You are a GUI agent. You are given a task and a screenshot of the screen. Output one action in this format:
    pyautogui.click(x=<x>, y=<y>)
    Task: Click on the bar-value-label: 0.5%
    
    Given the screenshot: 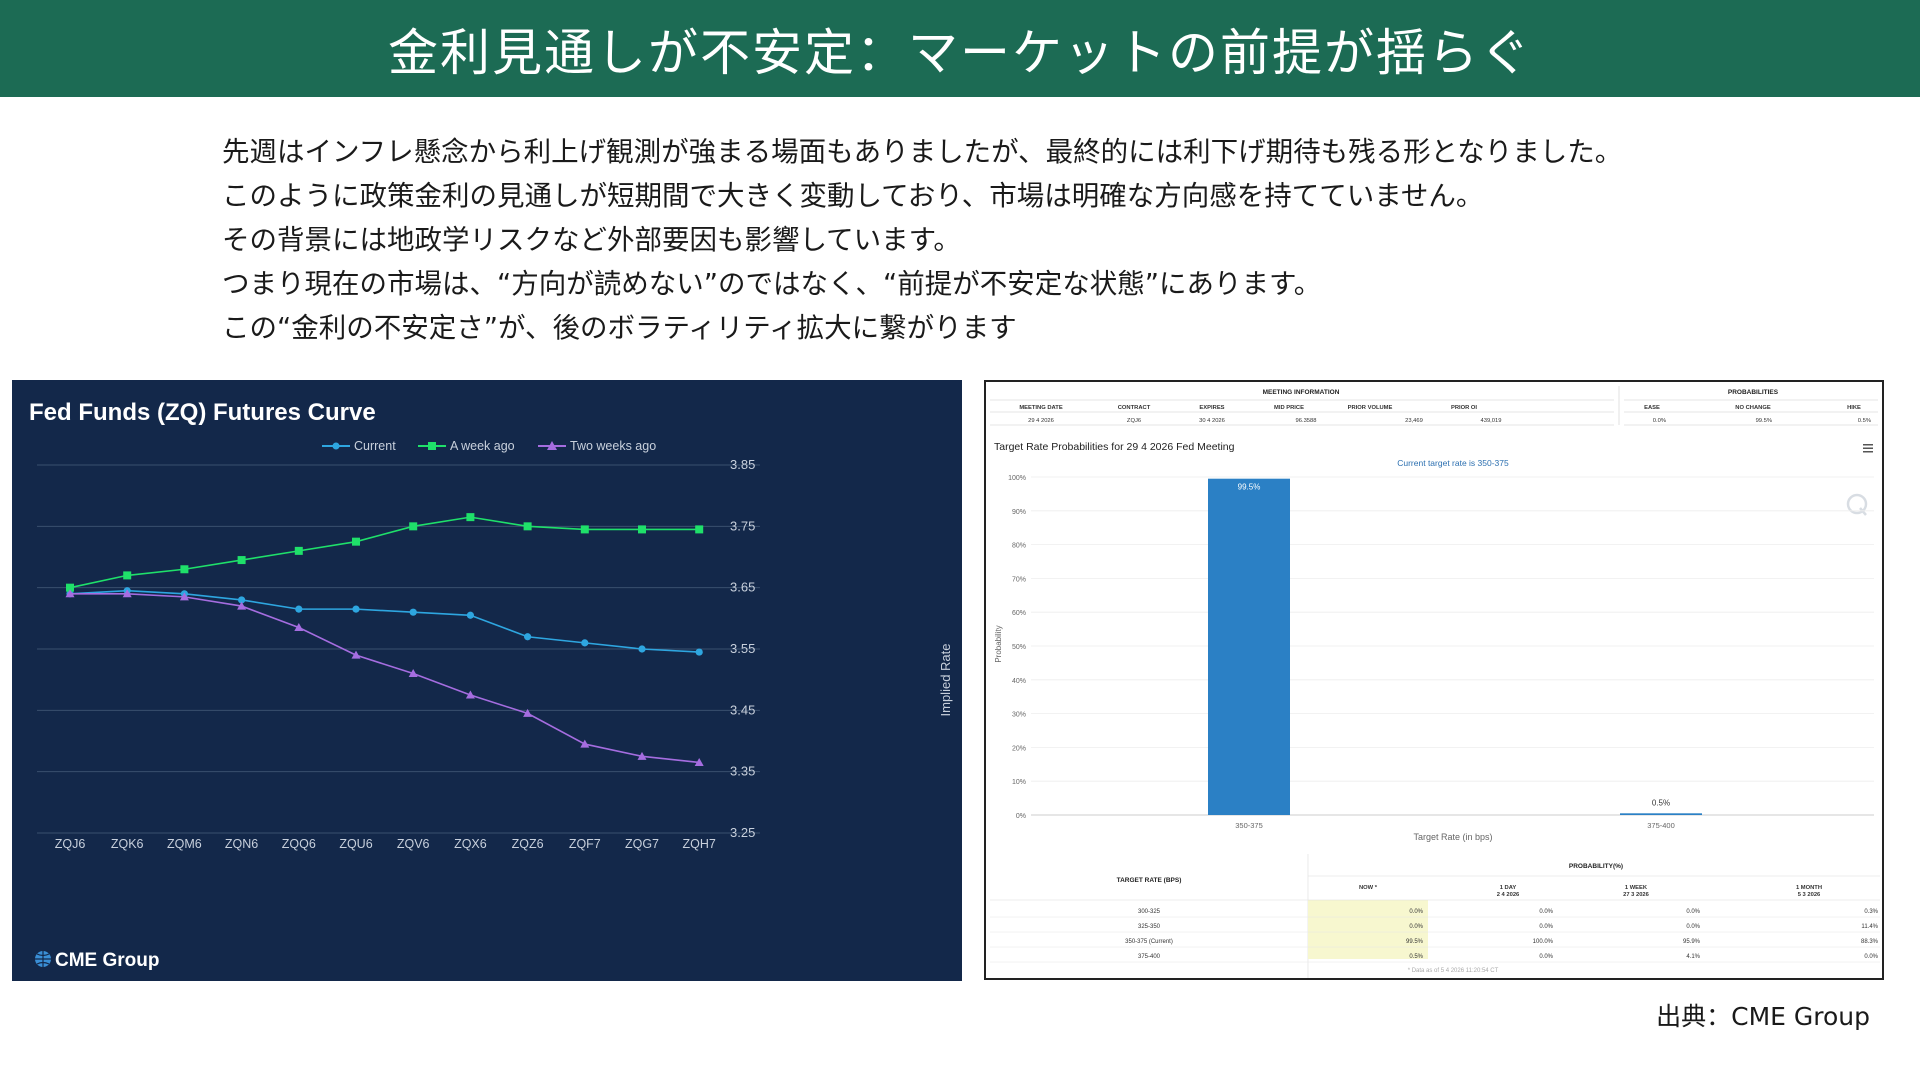 What is the action you would take?
    pyautogui.click(x=1661, y=802)
    